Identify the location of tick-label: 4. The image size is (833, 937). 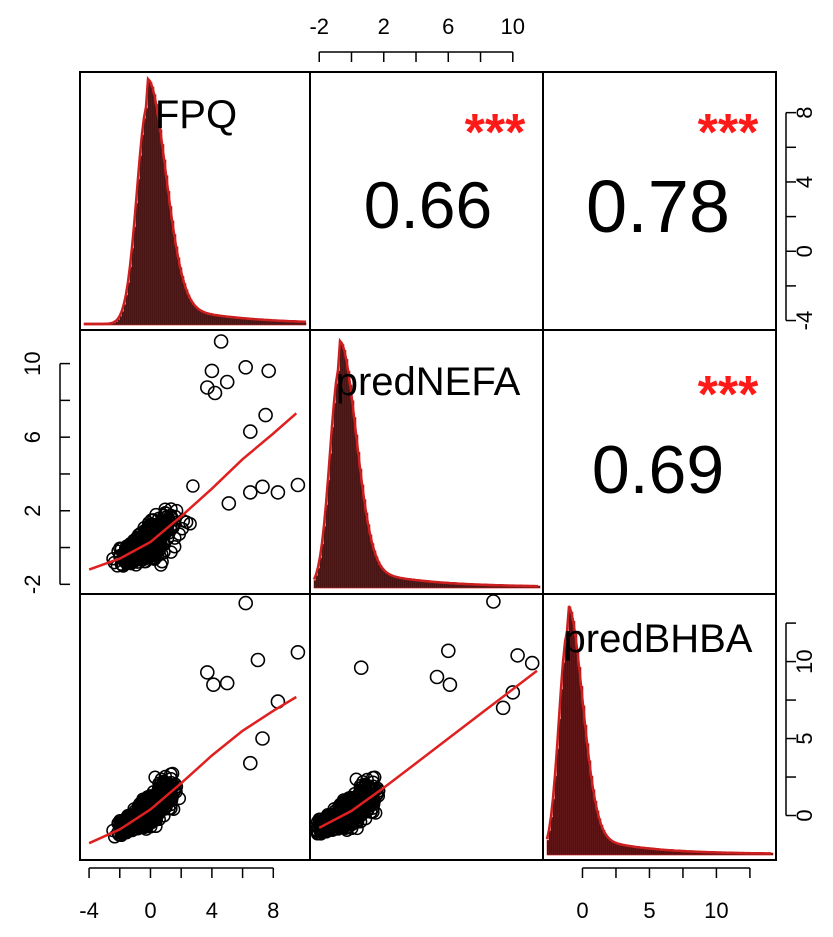
(212, 910).